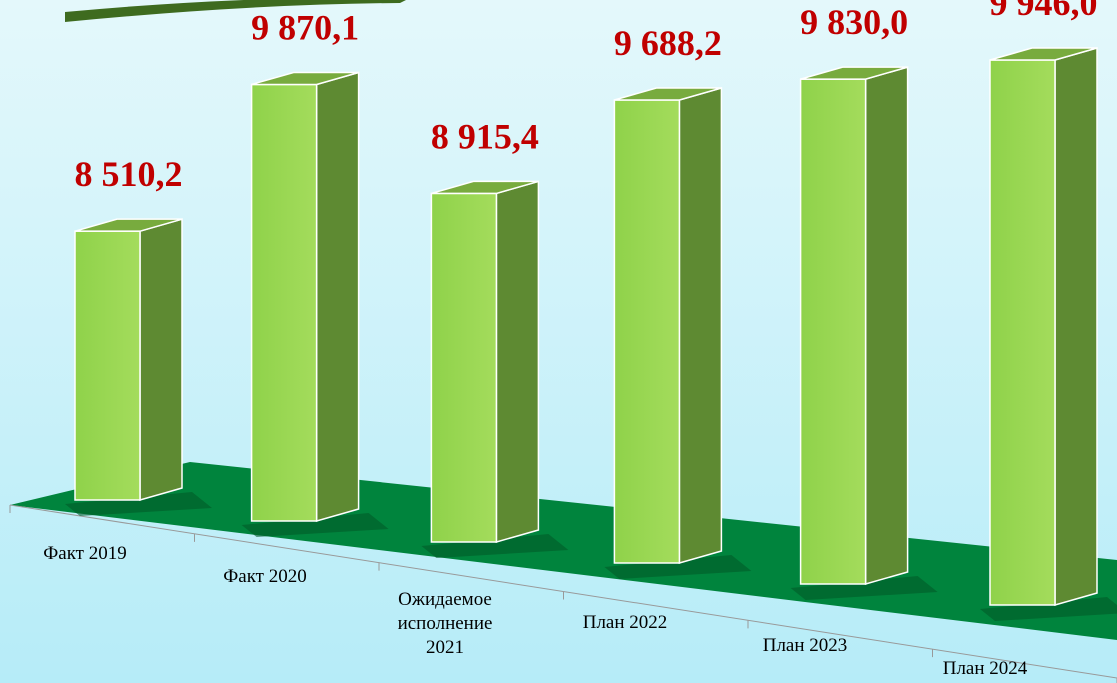  Describe the element at coordinates (668, 43) in the screenshot. I see `value-label: 9 688,2` at that location.